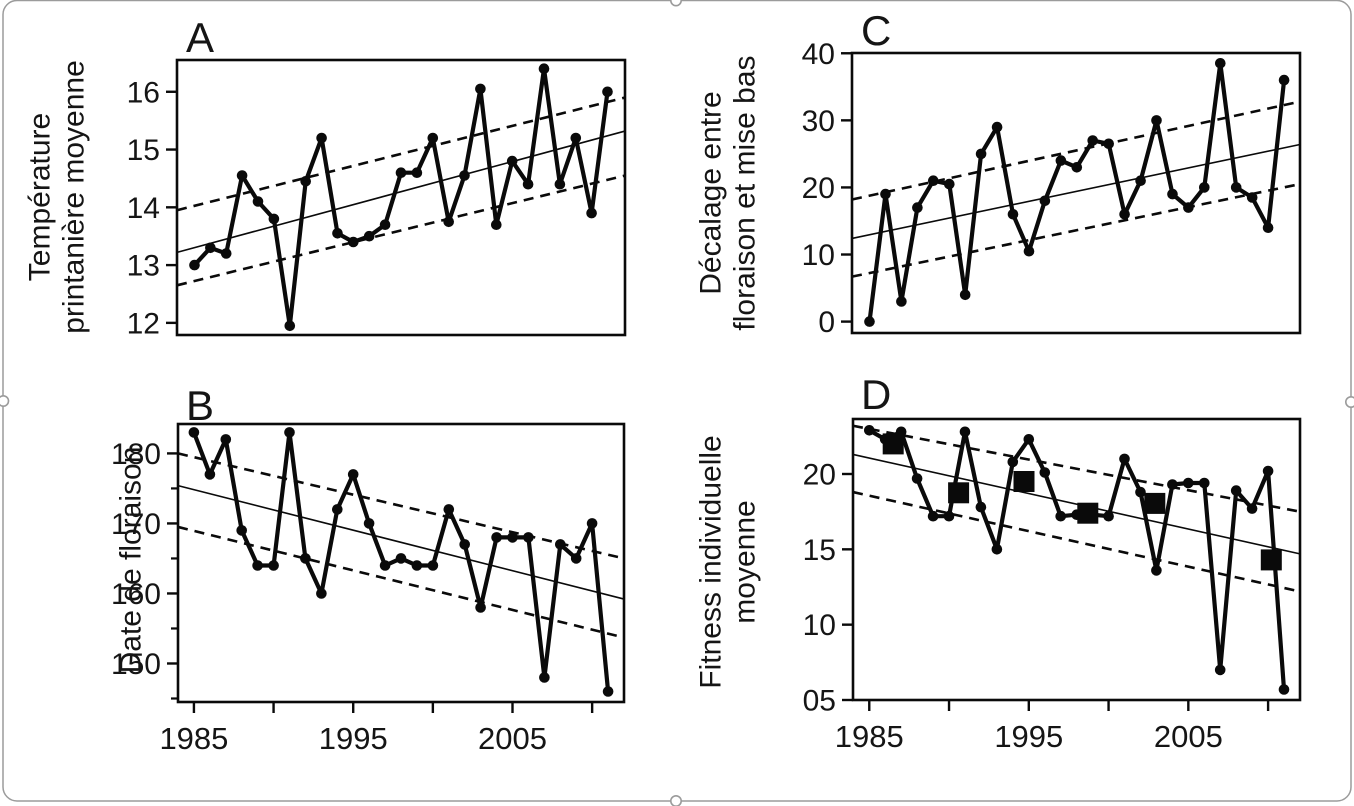 The height and width of the screenshot is (806, 1354). Describe the element at coordinates (818, 121) in the screenshot. I see `y-tick-label: 30` at that location.